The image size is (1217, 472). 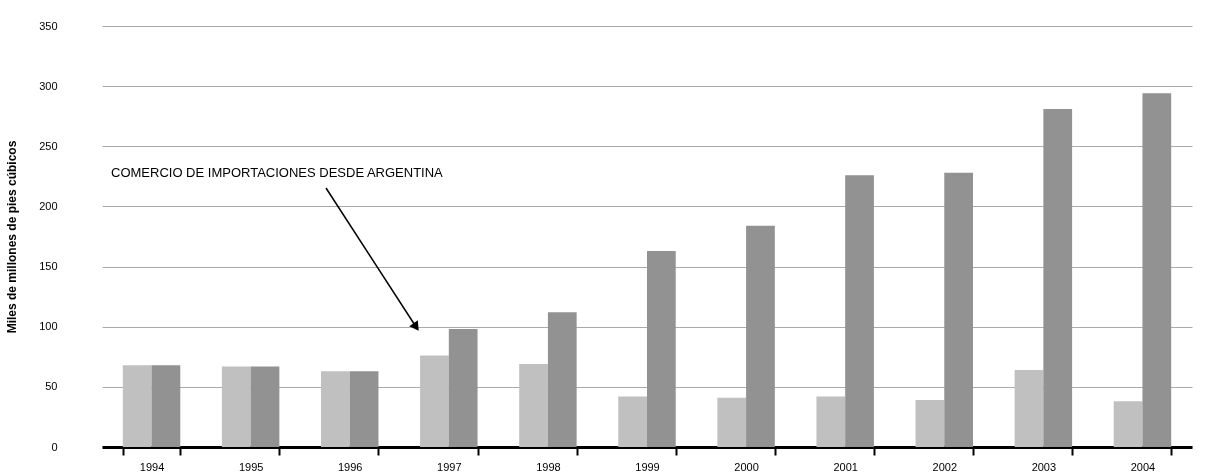 I want to click on x-tick-label: 1999, so click(x=647, y=466).